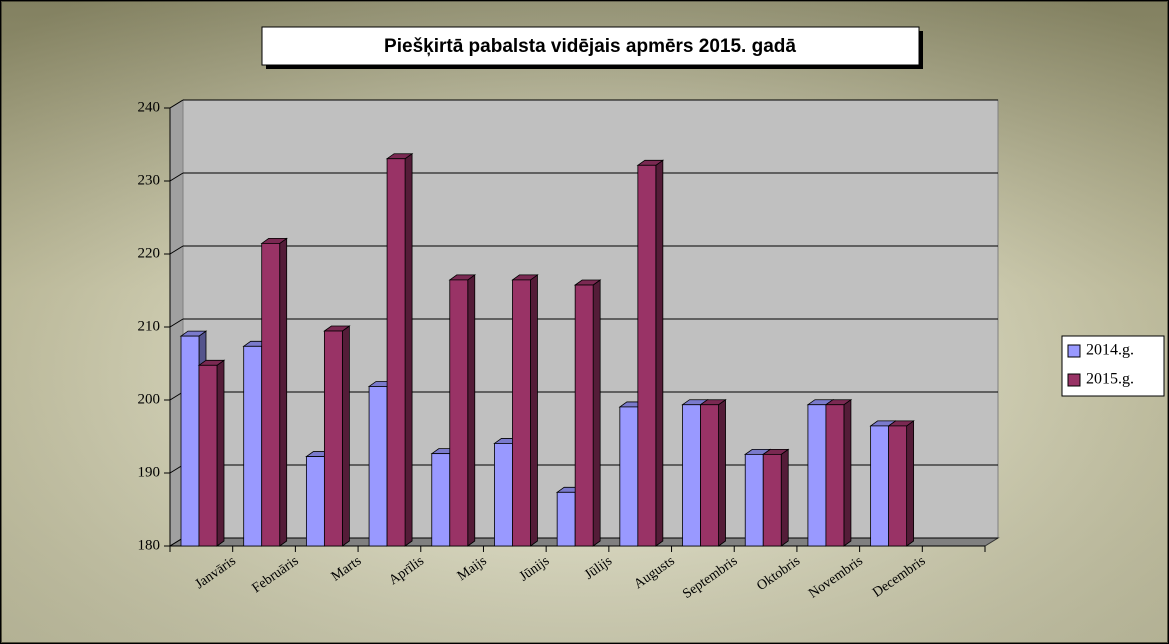 Image resolution: width=1169 pixels, height=644 pixels. I want to click on title-box, so click(590, 46).